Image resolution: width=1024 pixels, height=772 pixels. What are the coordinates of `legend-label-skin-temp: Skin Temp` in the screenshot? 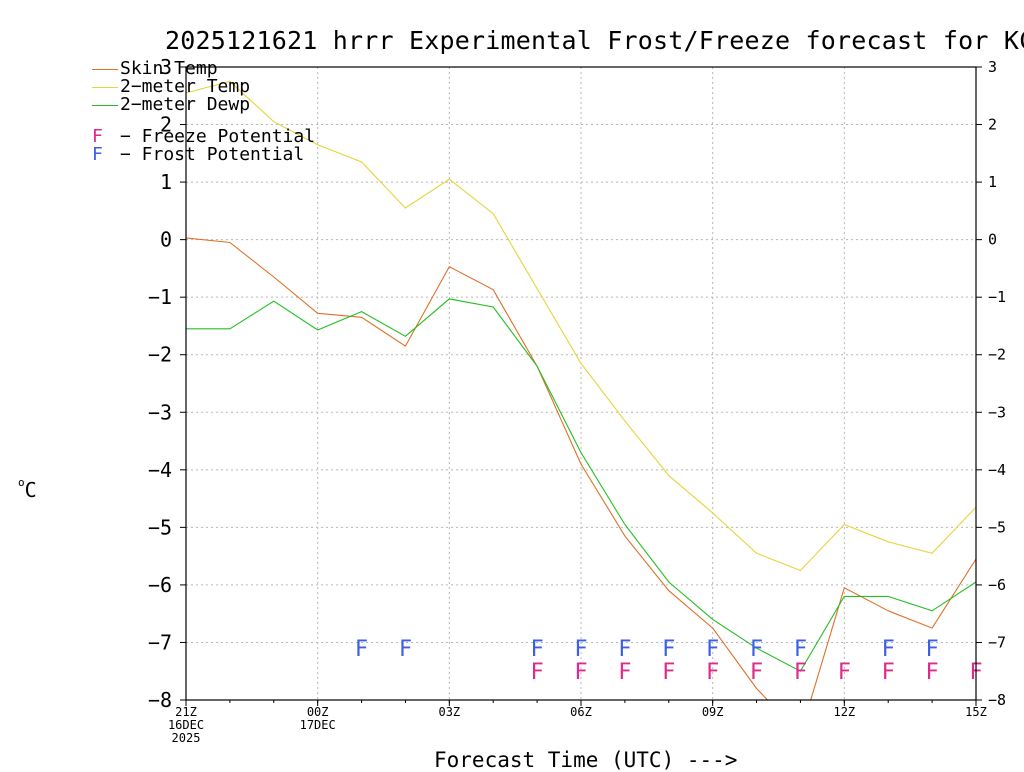 It's located at (169, 68).